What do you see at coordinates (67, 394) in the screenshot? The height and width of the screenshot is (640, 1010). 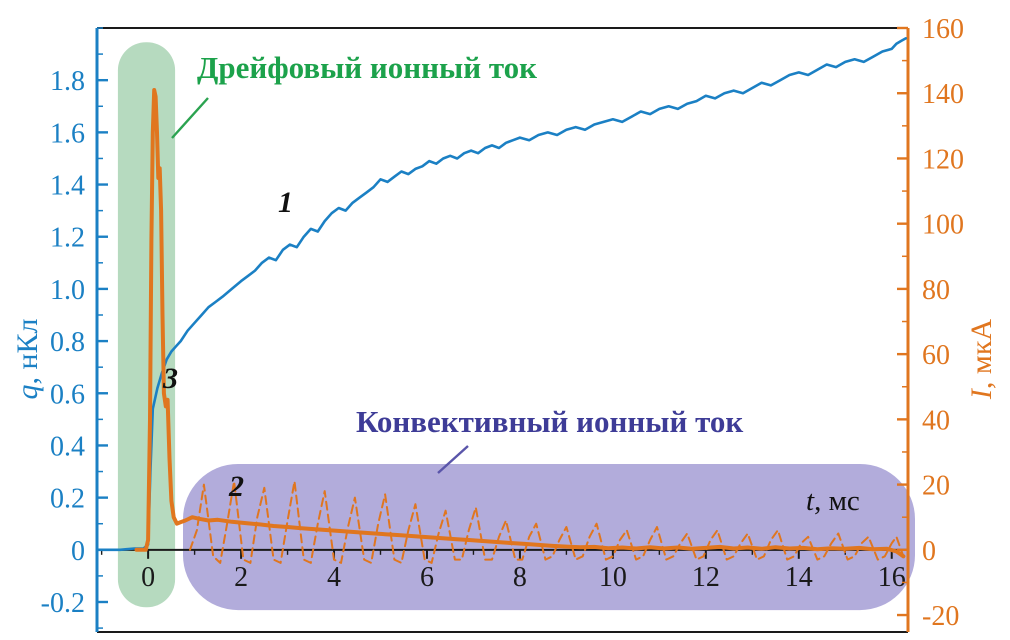 I see `svg-text: 0.6` at bounding box center [67, 394].